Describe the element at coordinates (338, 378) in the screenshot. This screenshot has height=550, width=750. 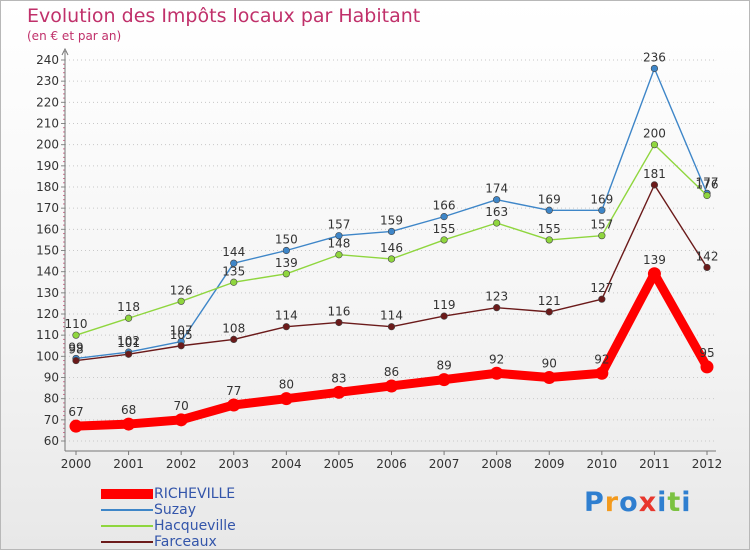
I see `data-label: 83` at that location.